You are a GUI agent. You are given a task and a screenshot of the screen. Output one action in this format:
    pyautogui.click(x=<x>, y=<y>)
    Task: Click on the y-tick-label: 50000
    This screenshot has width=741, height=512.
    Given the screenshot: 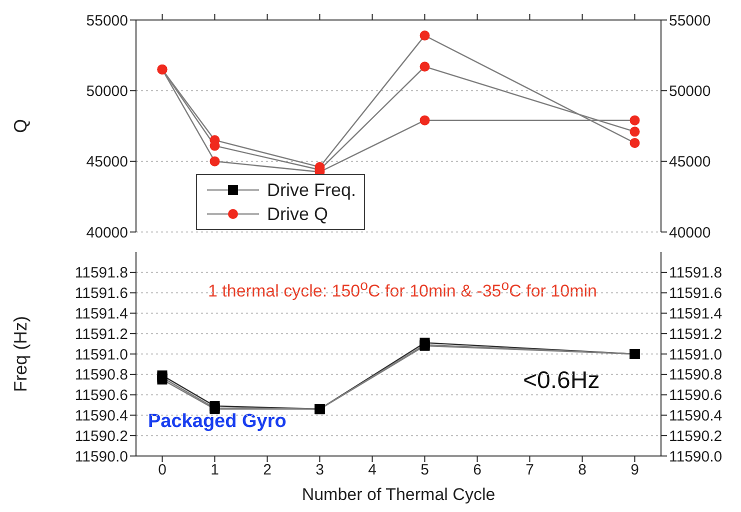 What is the action you would take?
    pyautogui.click(x=107, y=91)
    